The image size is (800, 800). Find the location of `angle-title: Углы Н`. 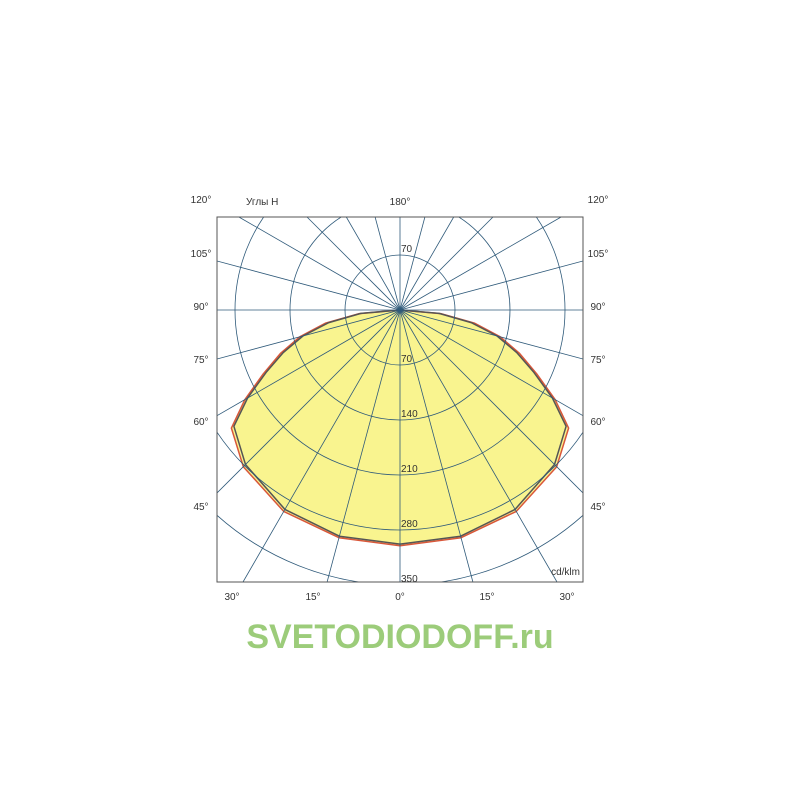

angle-title: Углы Н is located at coordinates (262, 202).